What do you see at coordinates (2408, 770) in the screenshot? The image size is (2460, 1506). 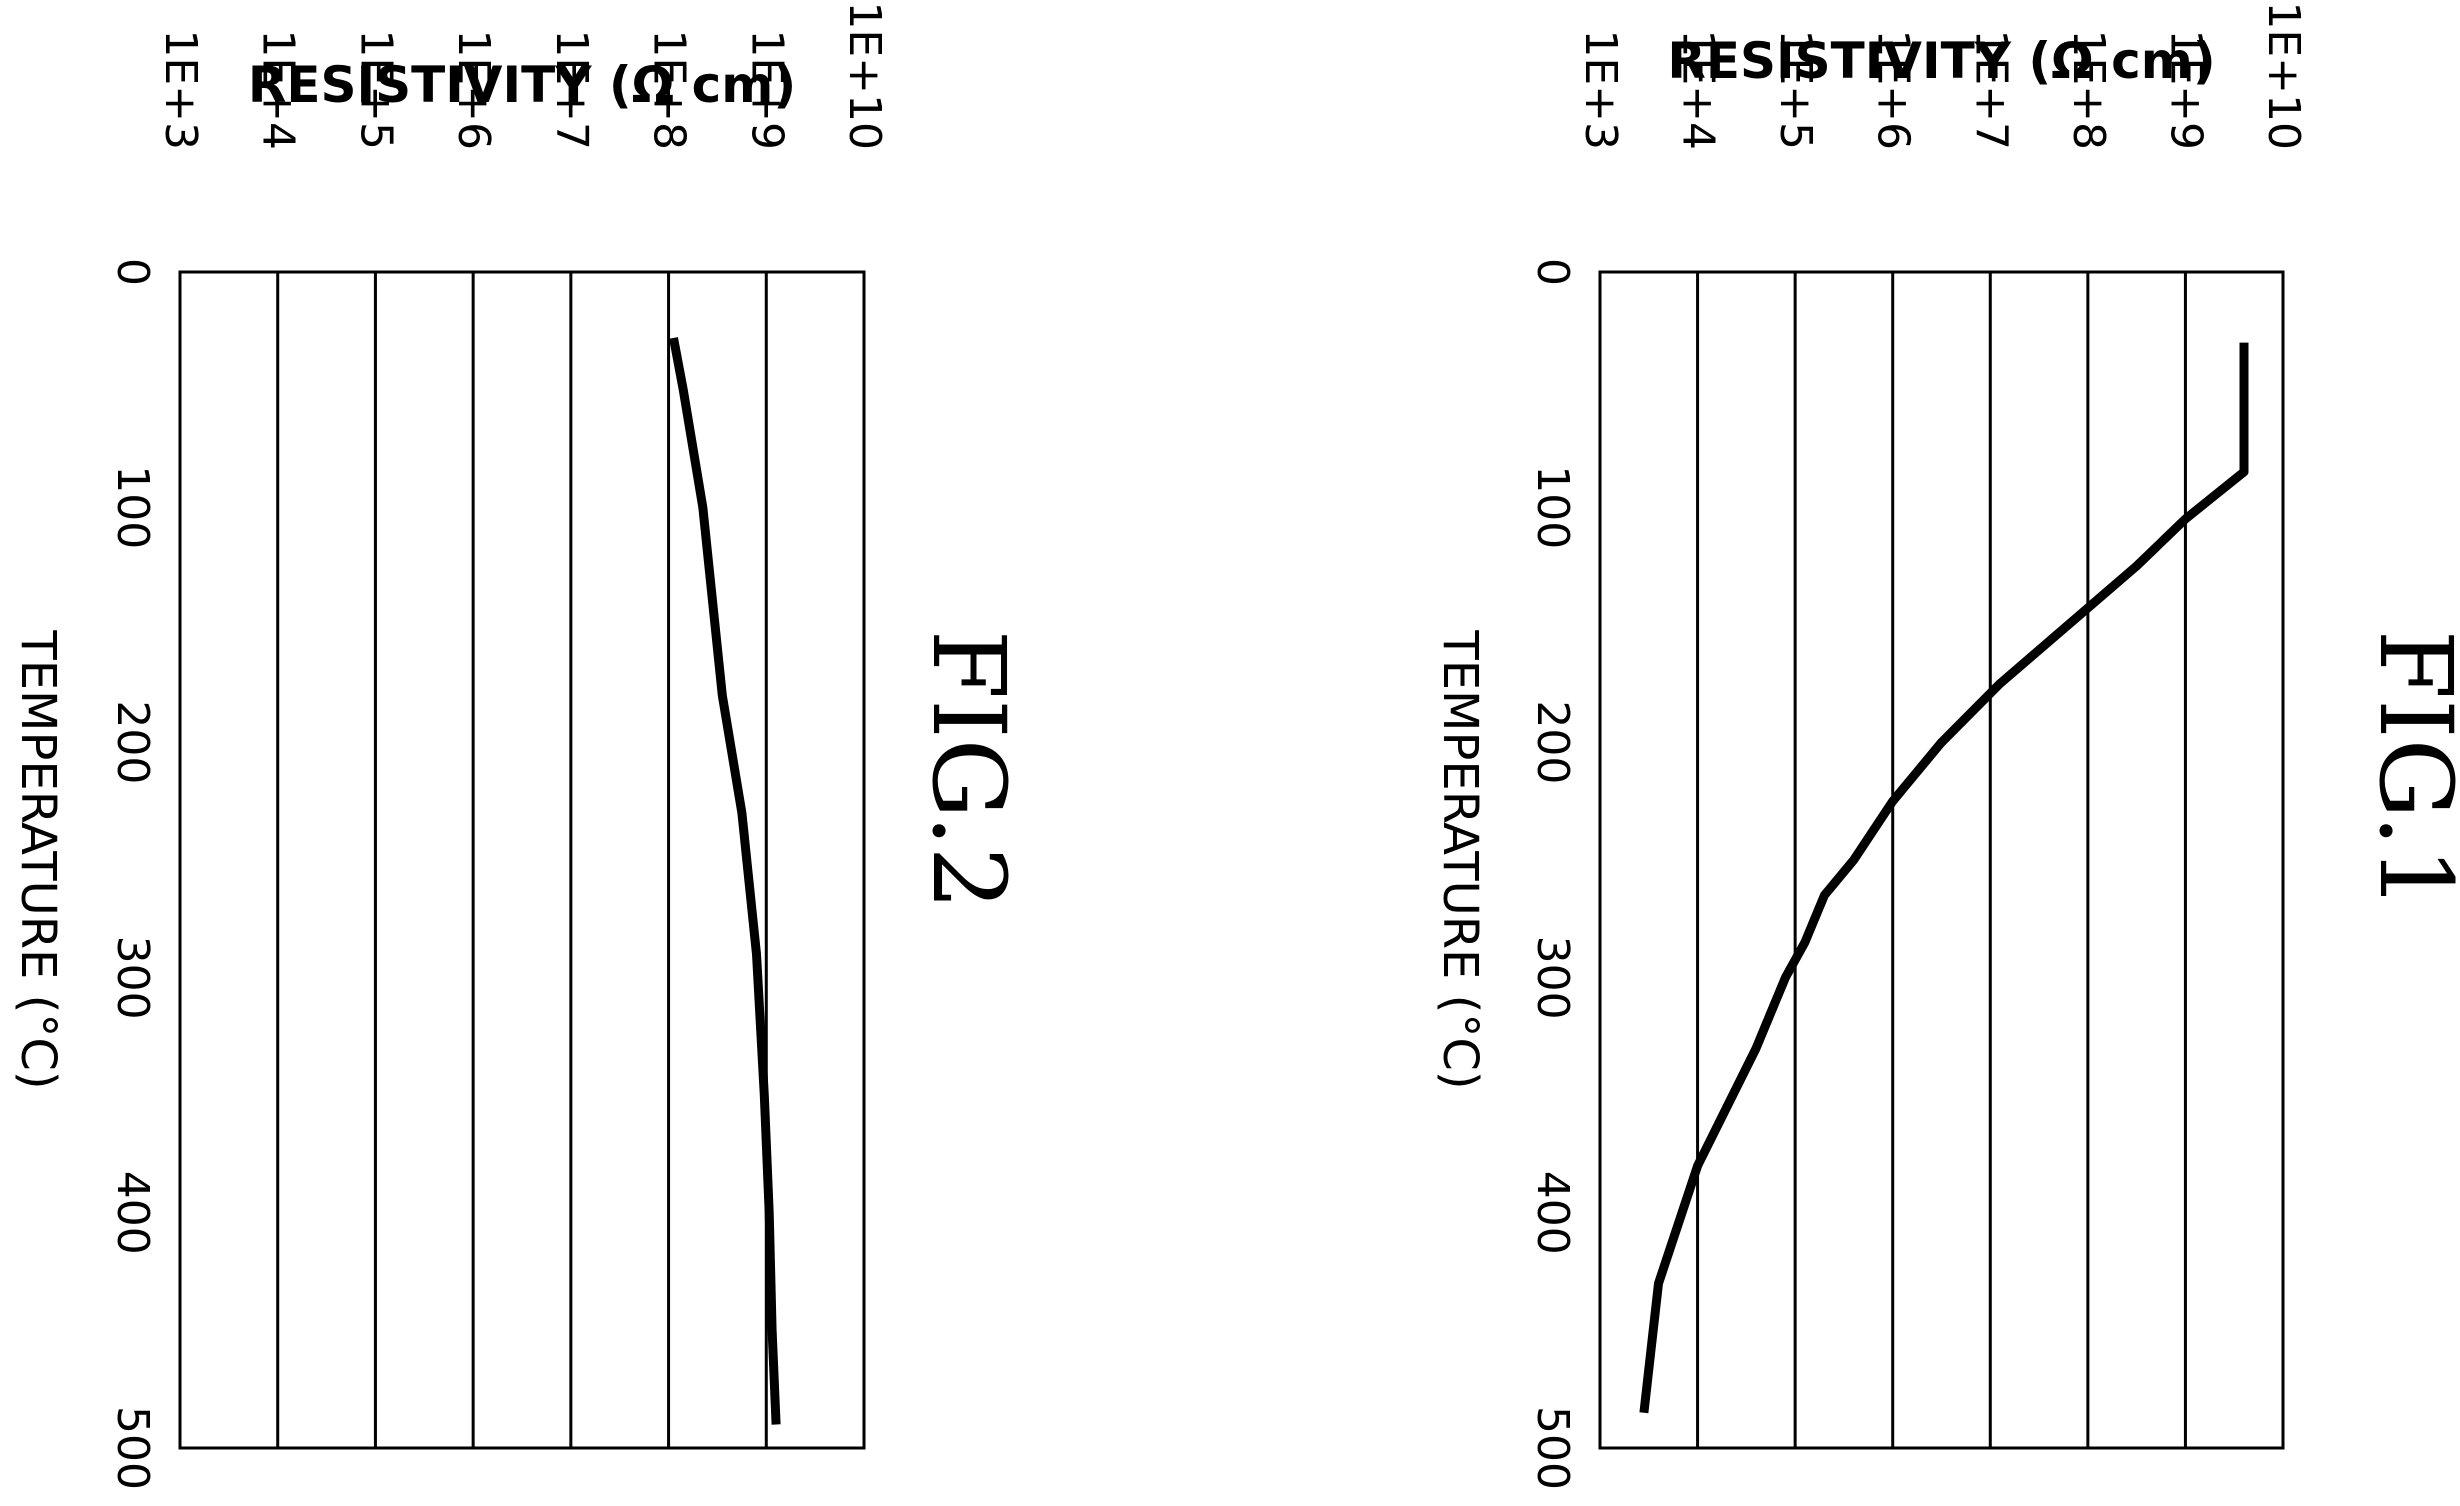 I see `figure-label: FIG.1` at bounding box center [2408, 770].